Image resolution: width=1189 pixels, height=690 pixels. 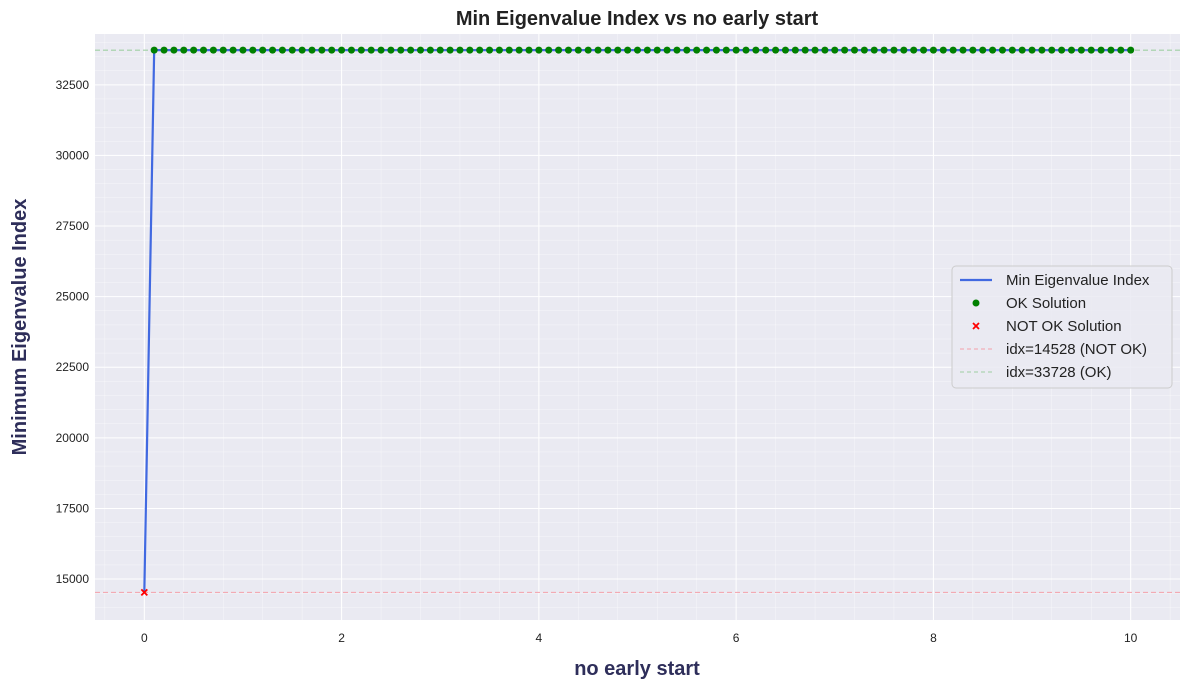 I want to click on not-ok-point, so click(x=144, y=592).